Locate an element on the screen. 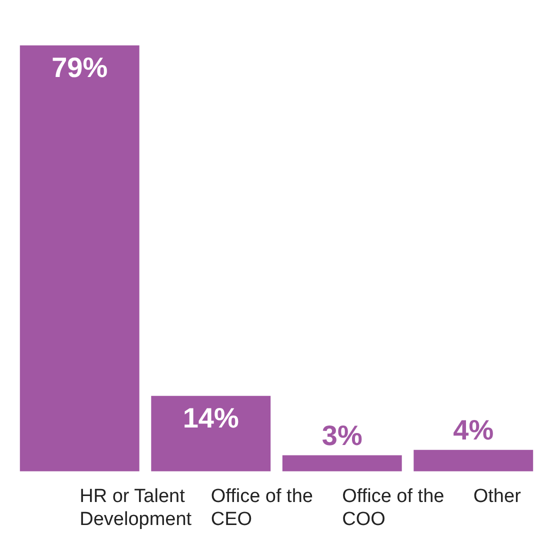 The image size is (539, 549). data-label: 79% is located at coordinates (80, 68).